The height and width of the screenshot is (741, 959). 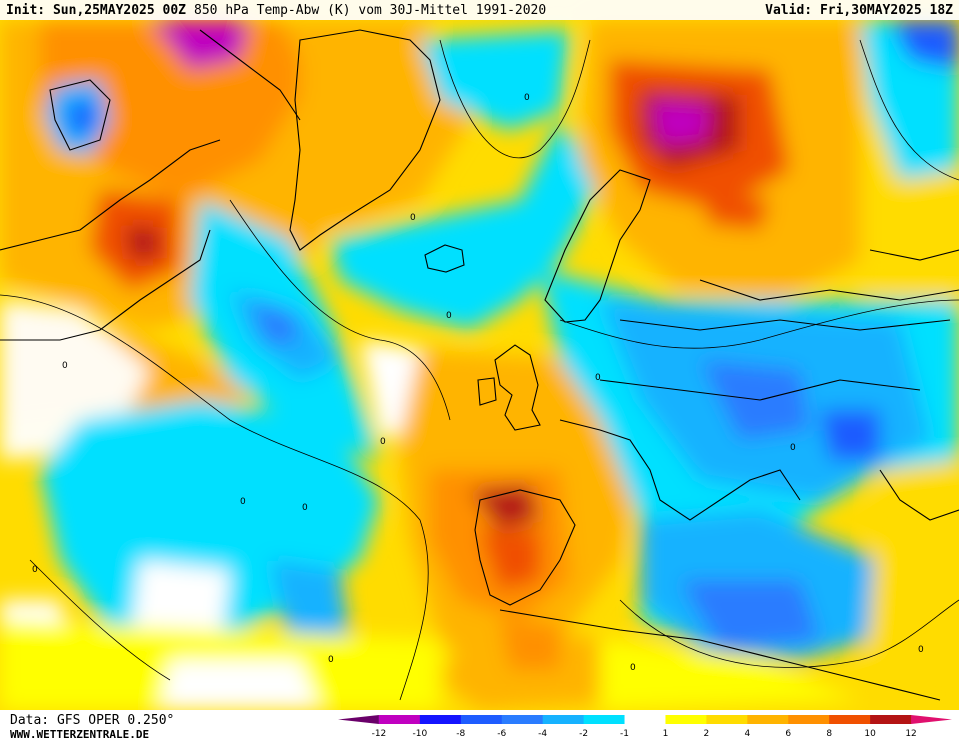 I want to click on legend-tick-label: -2, so click(x=583, y=734).